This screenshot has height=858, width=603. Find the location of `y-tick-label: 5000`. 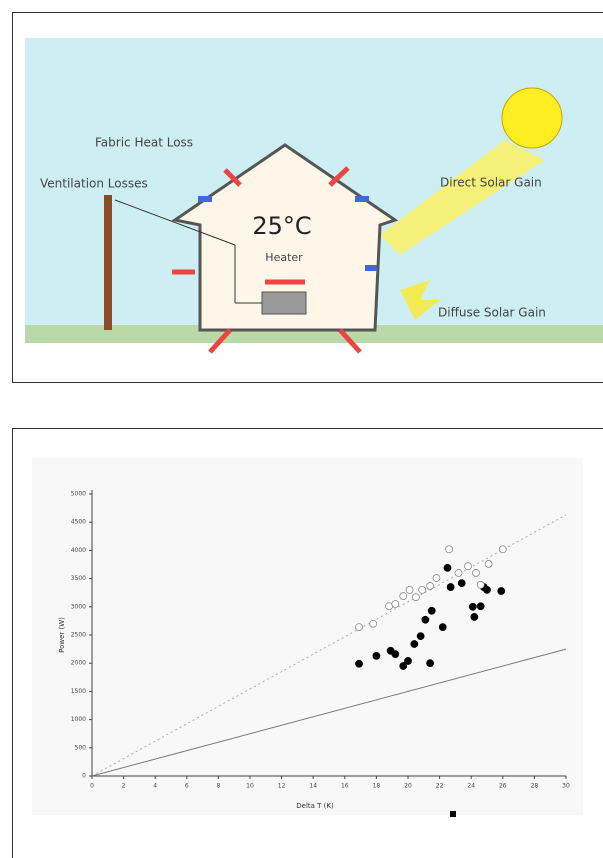

y-tick-label: 5000 is located at coordinates (78, 494).